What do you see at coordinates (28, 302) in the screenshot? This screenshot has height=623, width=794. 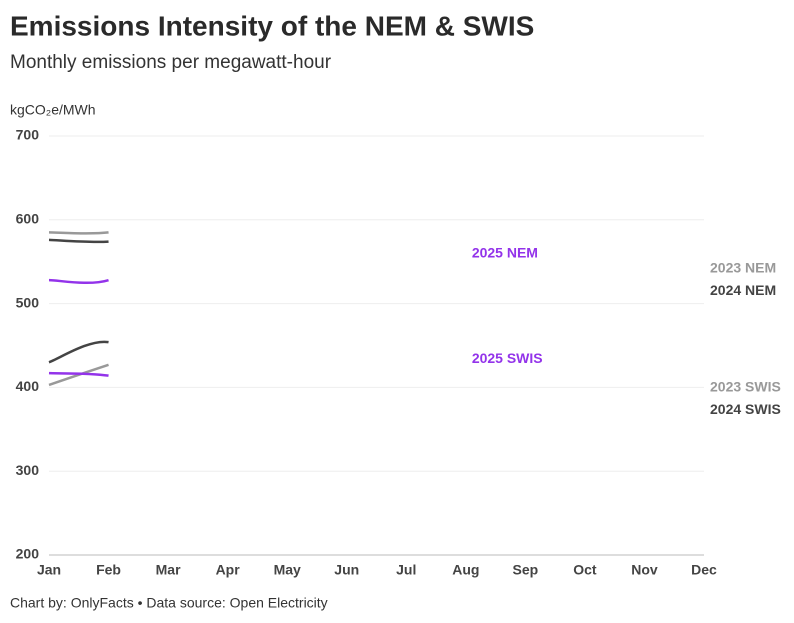 I see `y-tick-label: 500` at bounding box center [28, 302].